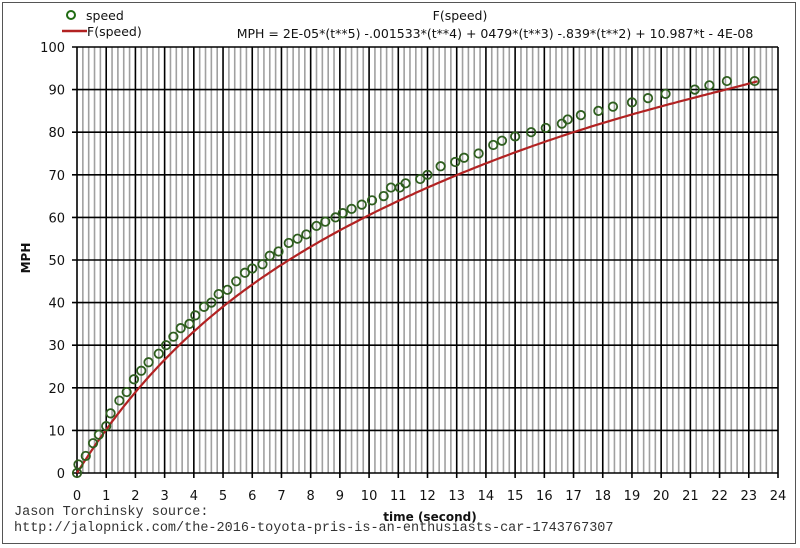  What do you see at coordinates (56, 91) in the screenshot?
I see `y-tick-label: 90` at bounding box center [56, 91].